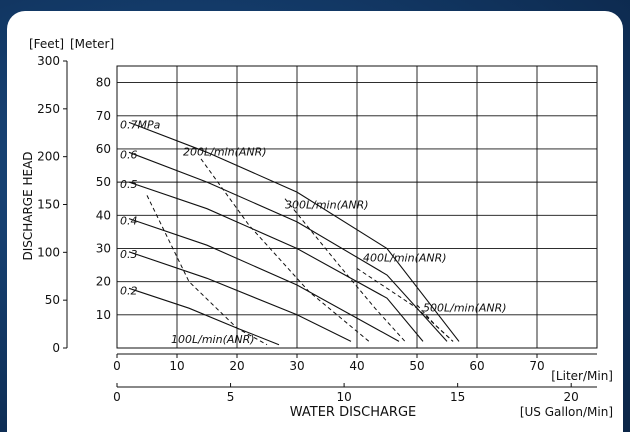 The image size is (630, 432). What do you see at coordinates (571, 397) in the screenshot?
I see `x-tick-gallon: 20` at bounding box center [571, 397].